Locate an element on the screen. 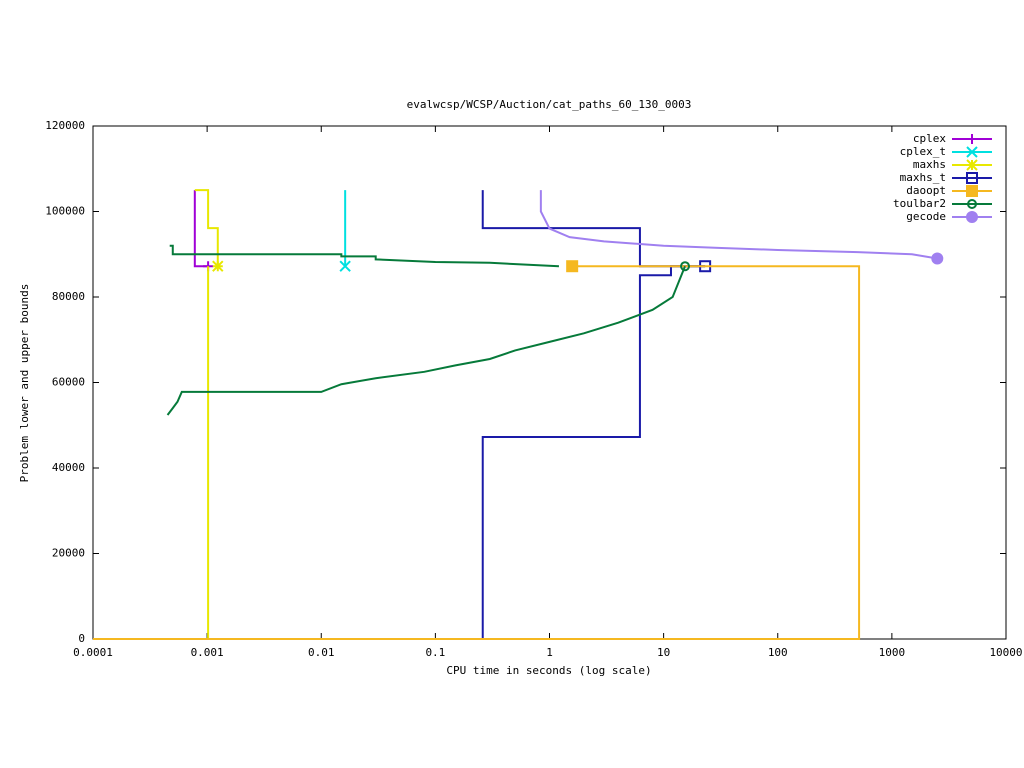 Image resolution: width=1024 pixels, height=768 pixels. x-tick-label: 100 is located at coordinates (778, 652).